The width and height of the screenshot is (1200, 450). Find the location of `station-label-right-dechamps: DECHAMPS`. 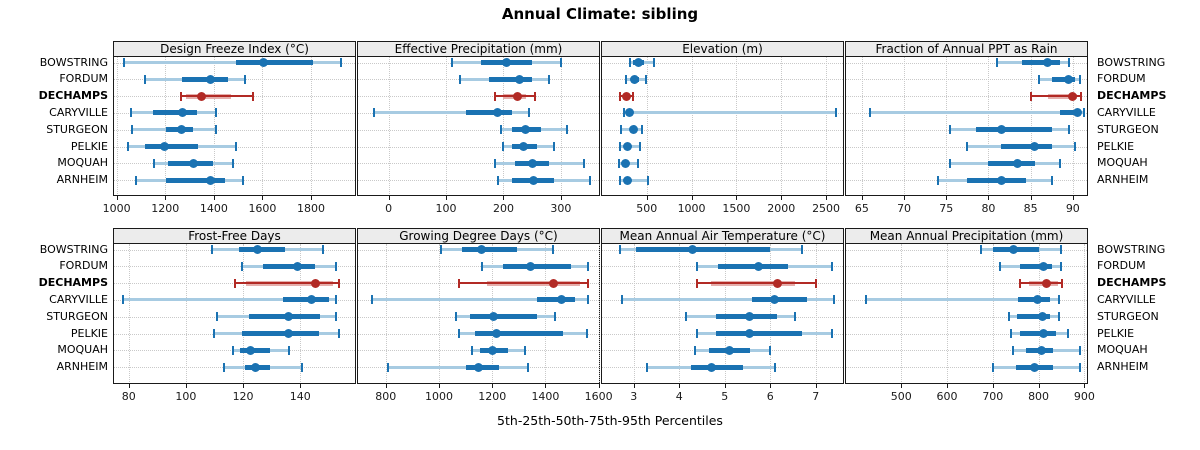

station-label-right-dechamps: DECHAMPS is located at coordinates (1132, 283).